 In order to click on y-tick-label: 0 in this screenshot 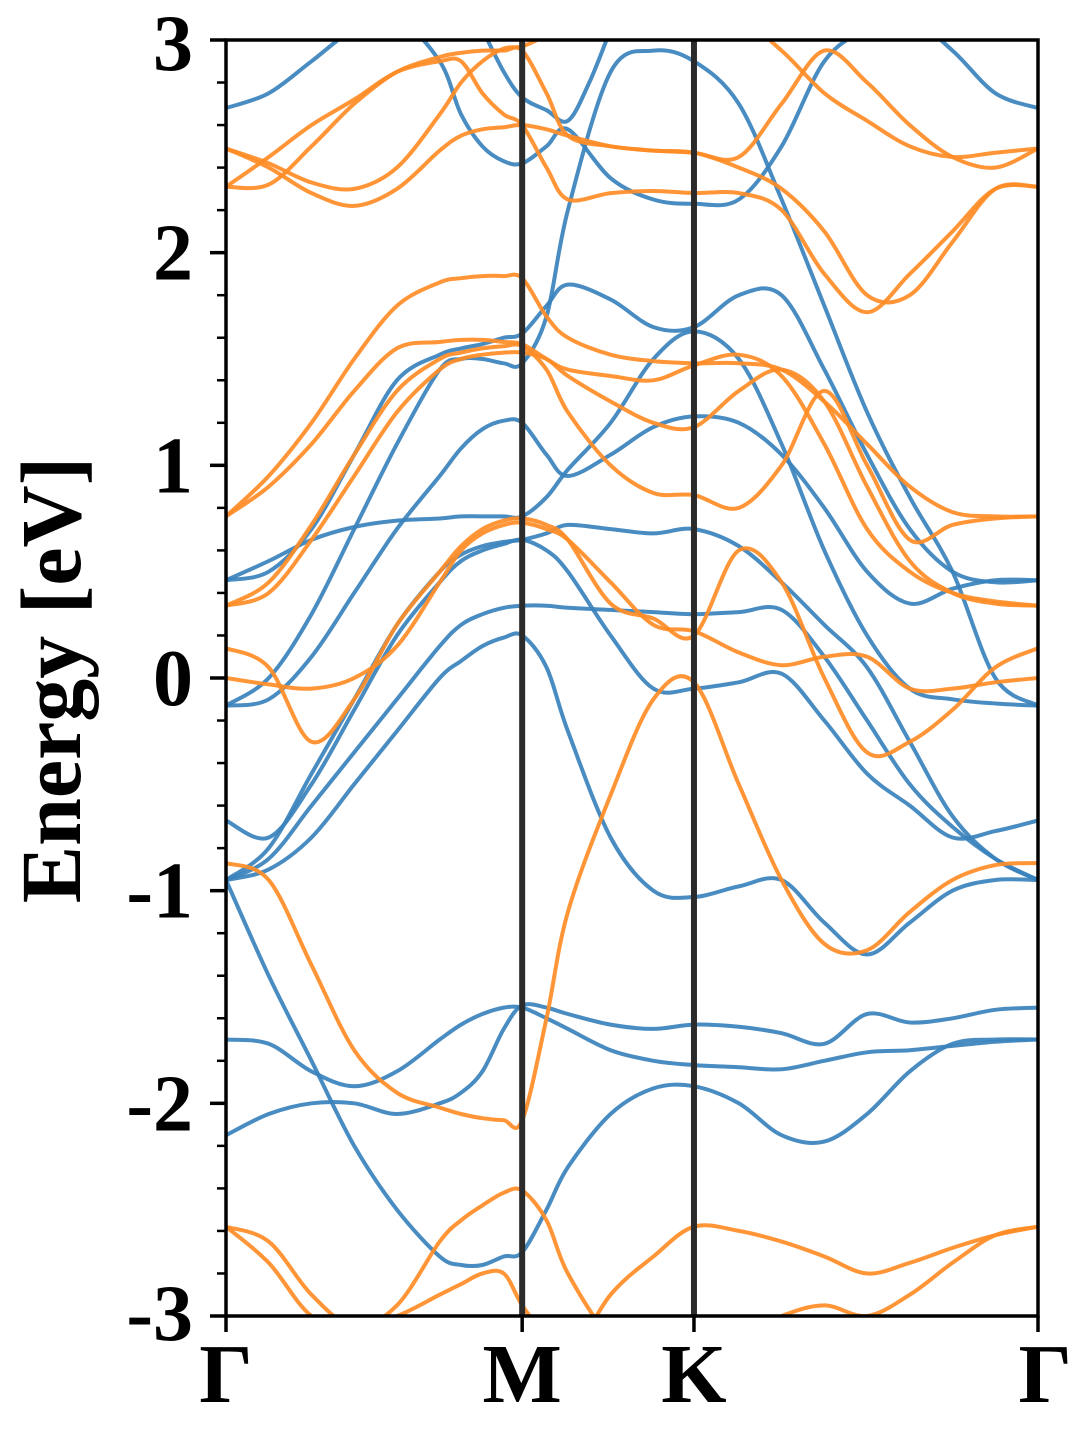, I will do `click(173, 679)`.